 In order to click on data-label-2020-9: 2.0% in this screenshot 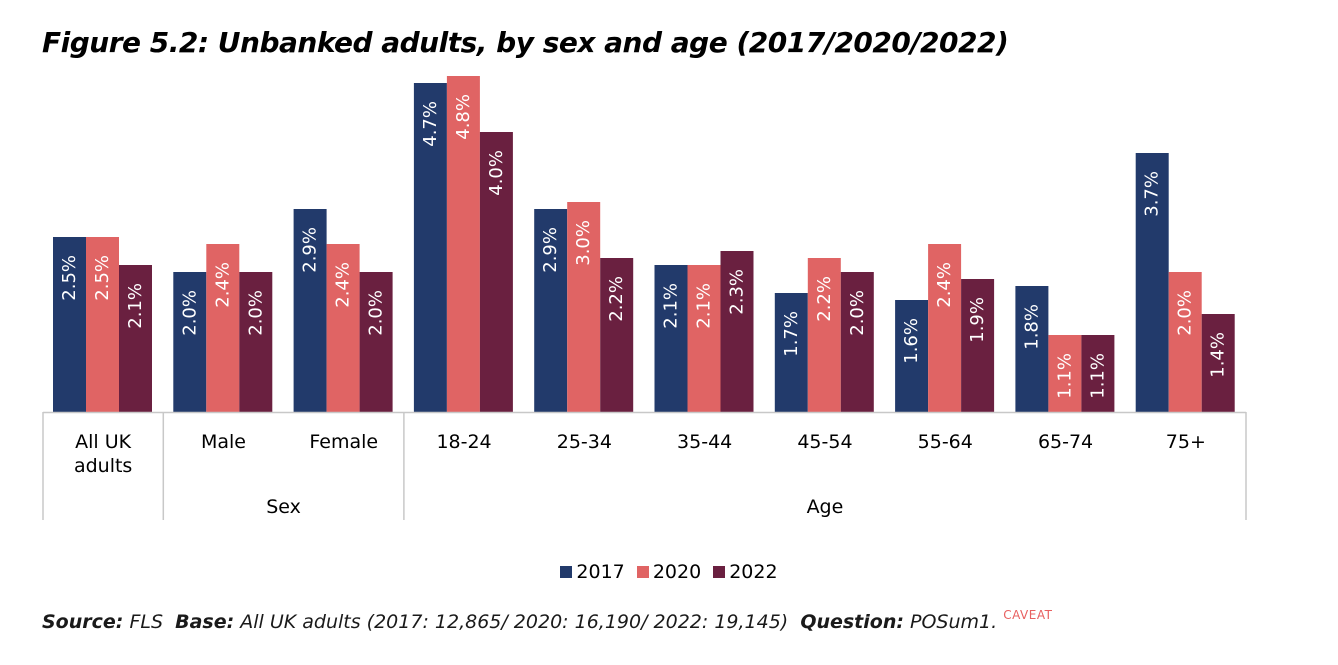, I will do `click(1185, 313)`.